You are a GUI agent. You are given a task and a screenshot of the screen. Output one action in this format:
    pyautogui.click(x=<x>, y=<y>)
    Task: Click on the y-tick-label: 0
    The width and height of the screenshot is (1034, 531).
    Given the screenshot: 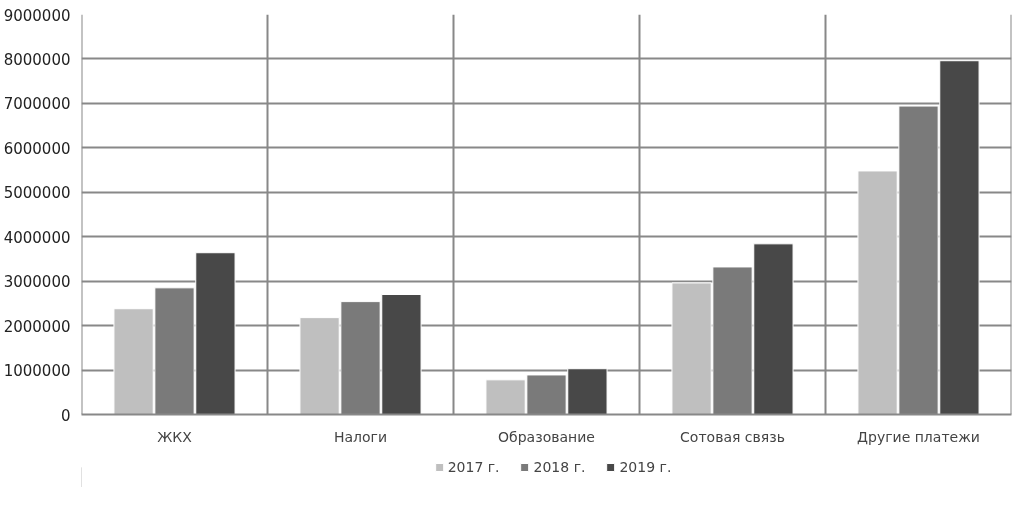 What is the action you would take?
    pyautogui.click(x=65, y=415)
    